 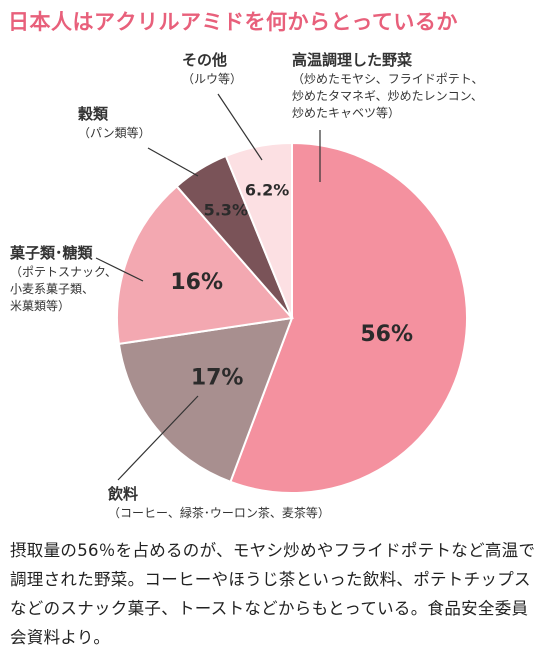 What do you see at coordinates (219, 503) in the screenshot?
I see `legend-label-beverages: 飲料 （コーヒー、緑茶･ウーロン茶、麦茶等）` at bounding box center [219, 503].